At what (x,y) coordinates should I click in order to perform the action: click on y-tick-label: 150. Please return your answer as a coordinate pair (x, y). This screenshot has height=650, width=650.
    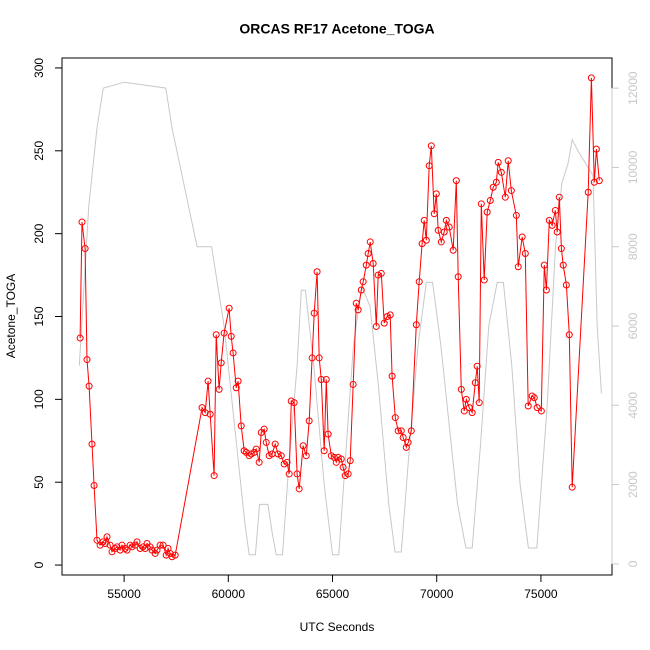
    Looking at the image, I should click on (39, 316).